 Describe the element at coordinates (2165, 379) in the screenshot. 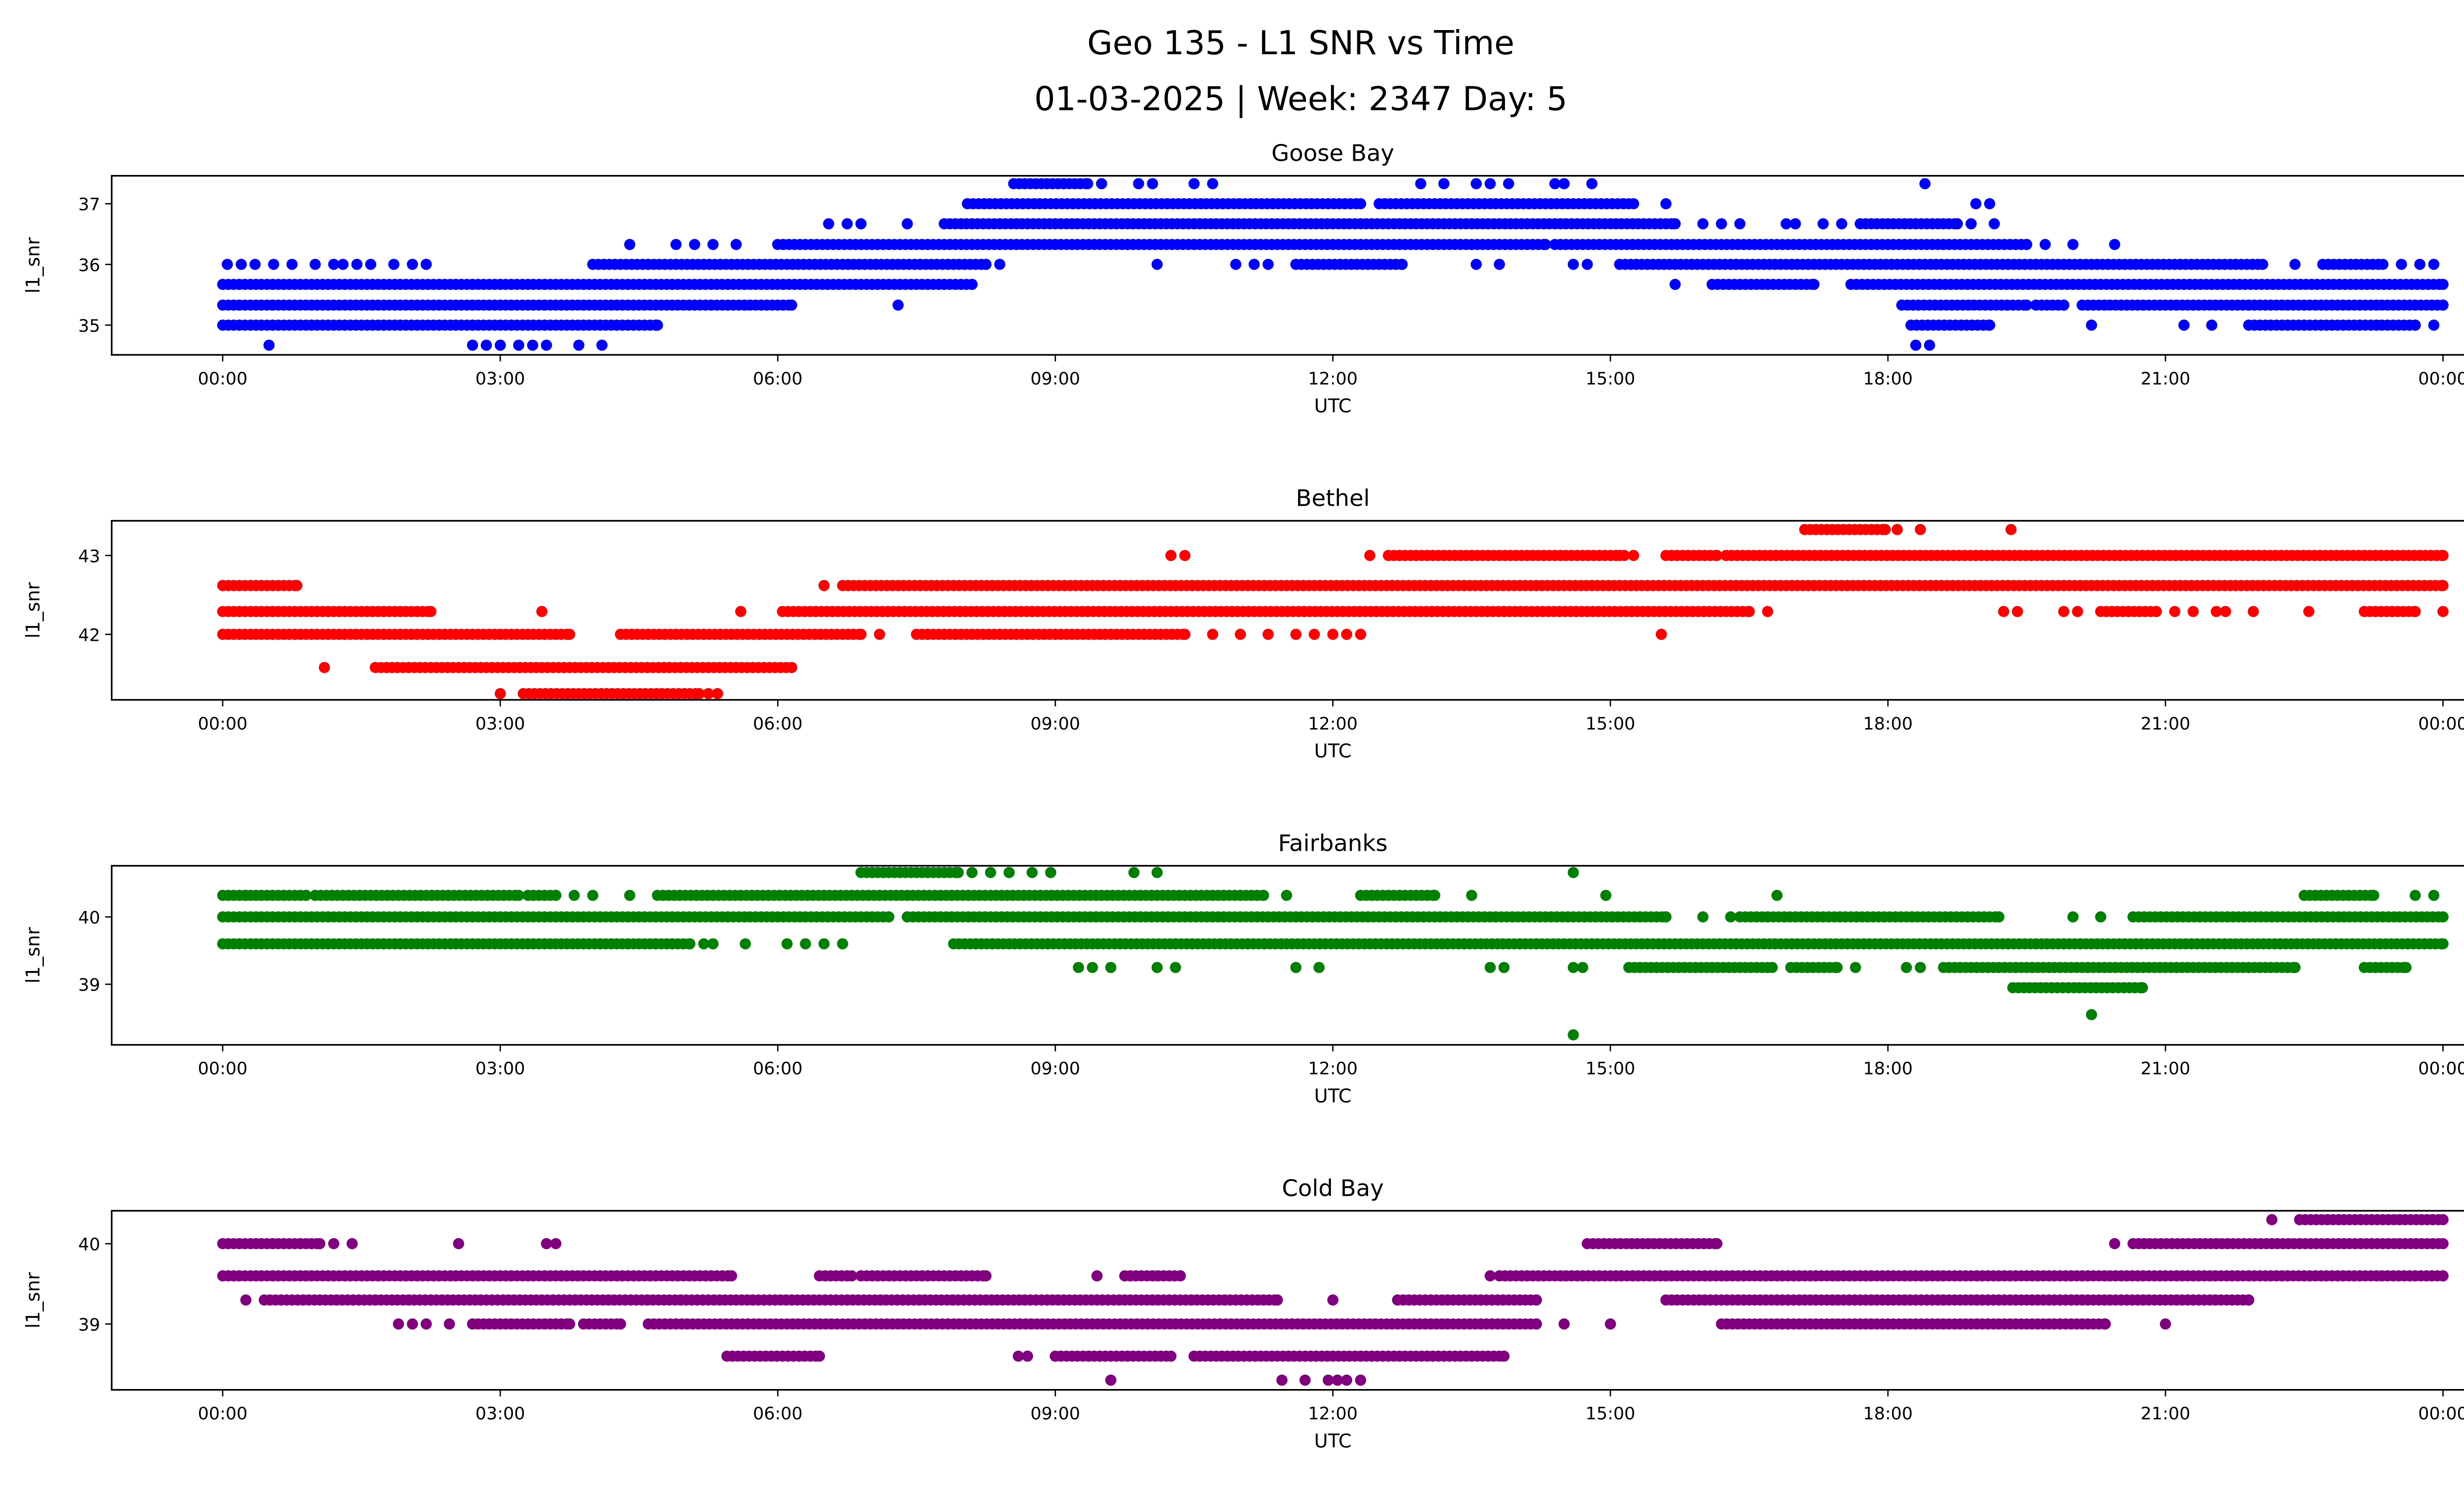

I see `x-tick-label: 21:00` at that location.